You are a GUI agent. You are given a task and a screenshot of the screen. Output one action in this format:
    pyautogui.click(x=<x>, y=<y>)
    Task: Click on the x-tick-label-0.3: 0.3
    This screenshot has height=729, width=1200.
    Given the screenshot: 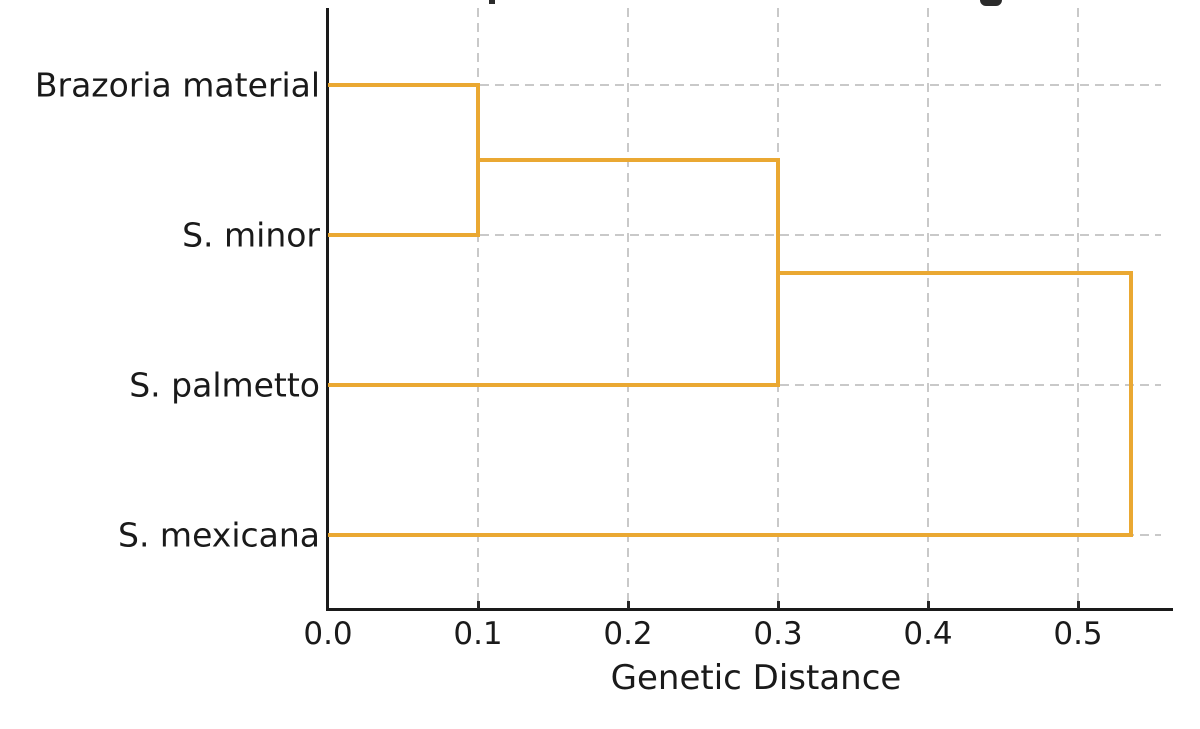 What is the action you would take?
    pyautogui.click(x=778, y=634)
    